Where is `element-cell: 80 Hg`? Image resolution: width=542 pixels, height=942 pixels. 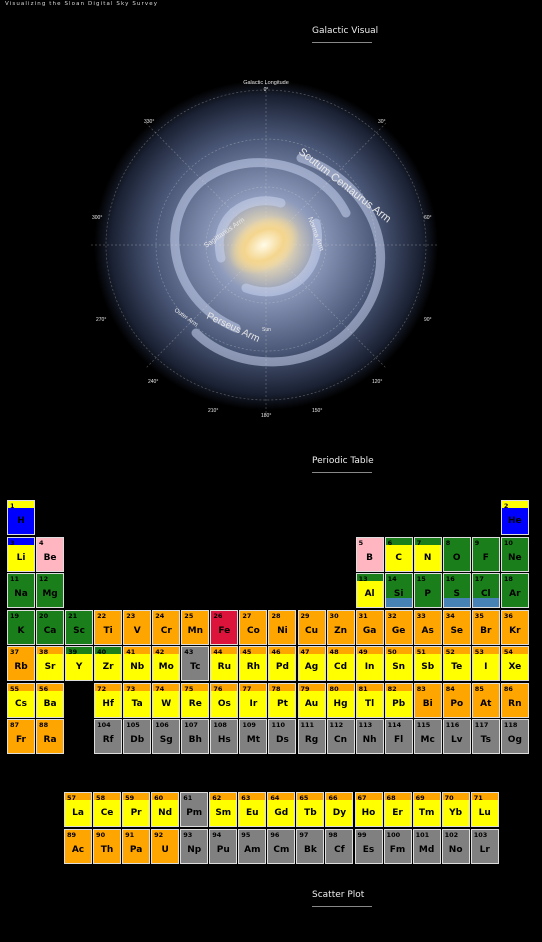 element-cell: 80 Hg is located at coordinates (340, 700).